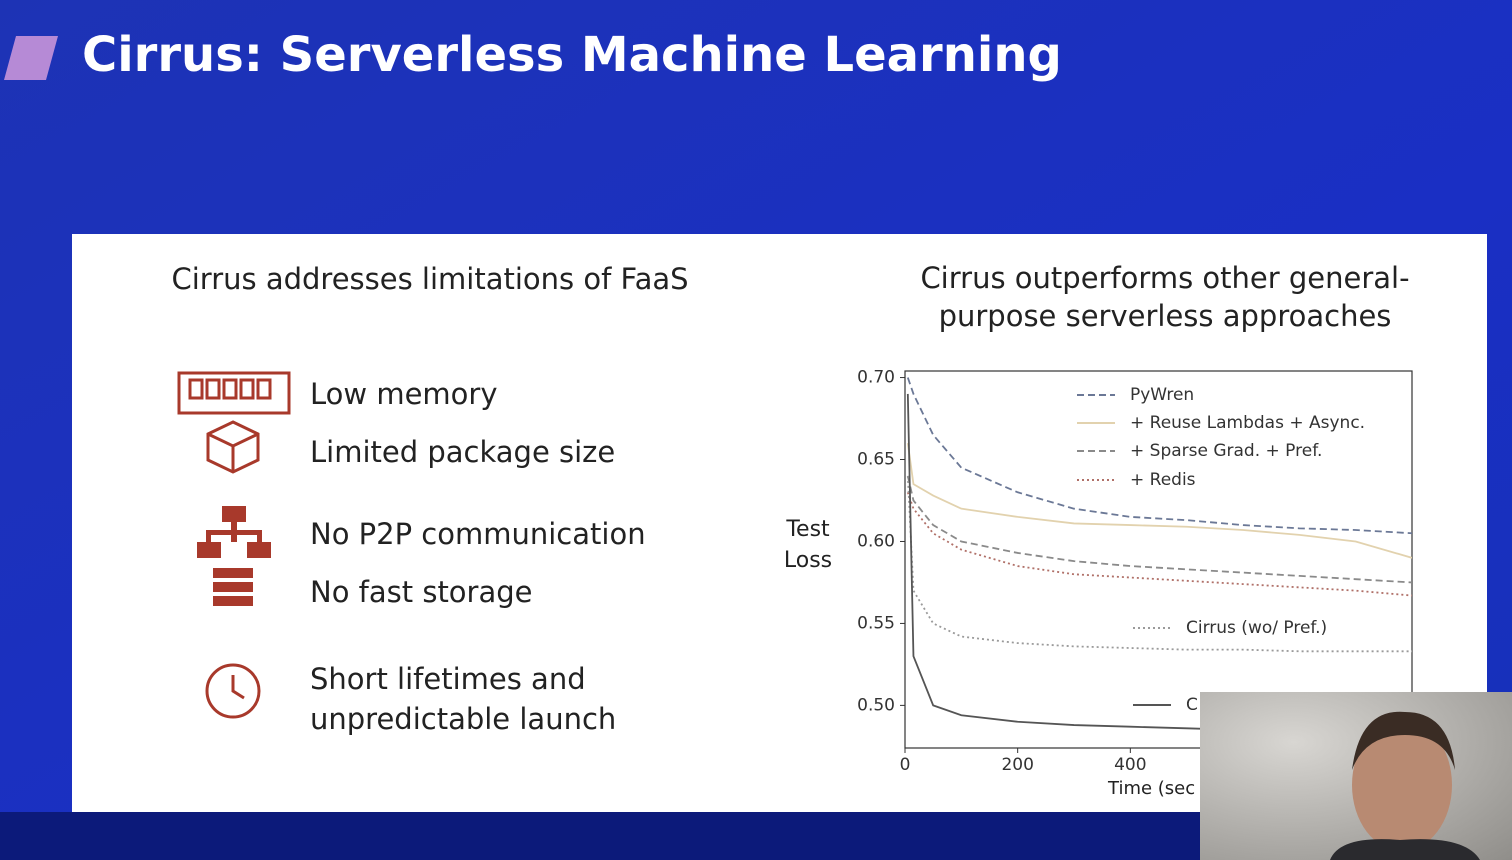 The image size is (1512, 860). I want to click on slide-title: Cirrus: Serverless Machine Learning, so click(572, 55).